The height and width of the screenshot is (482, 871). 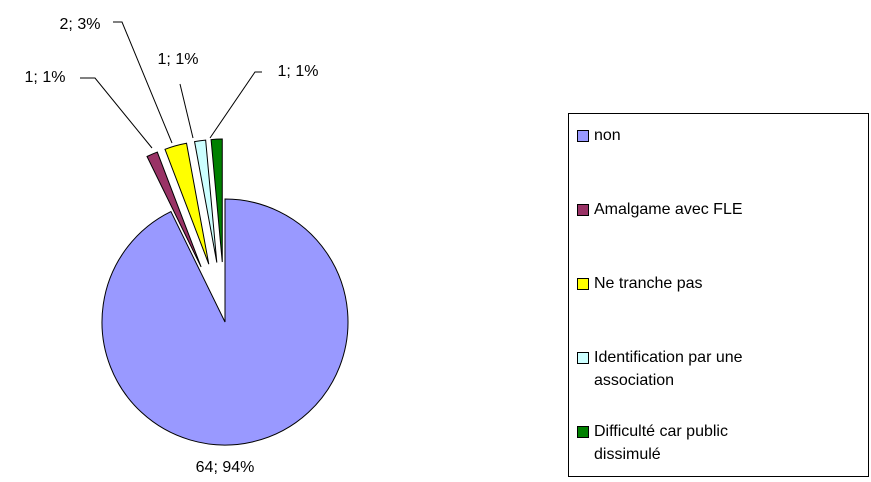 I want to click on legend-label: Amalgame avec FLE, so click(x=668, y=209).